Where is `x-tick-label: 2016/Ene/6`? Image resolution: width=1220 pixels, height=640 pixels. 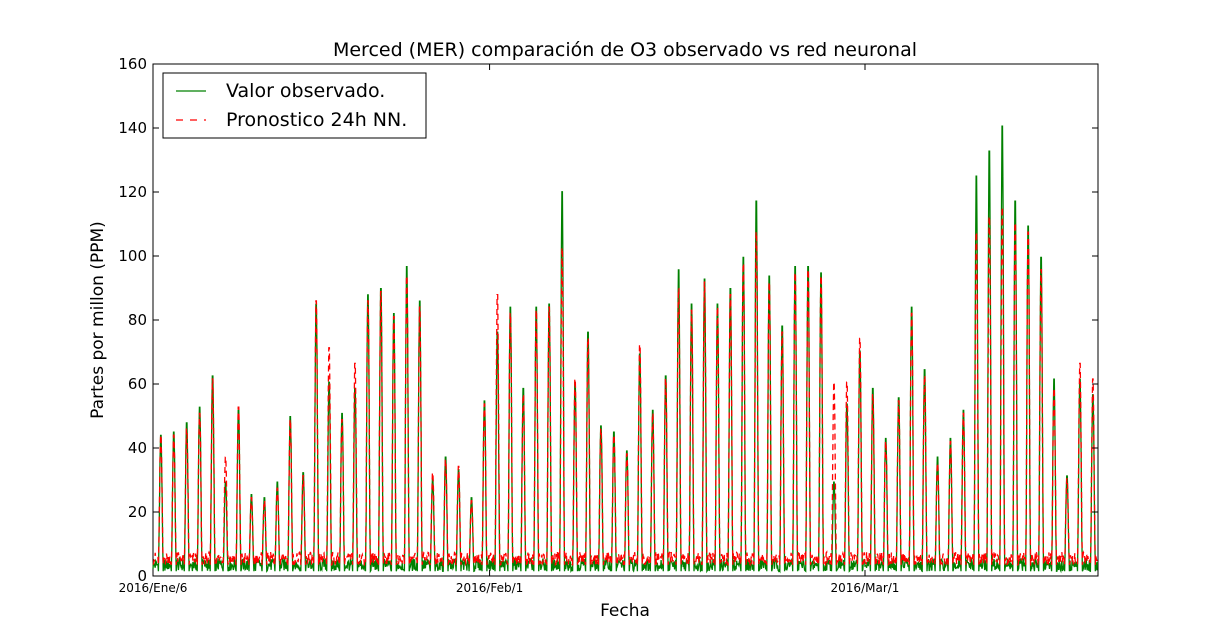 x-tick-label: 2016/Ene/6 is located at coordinates (153, 588).